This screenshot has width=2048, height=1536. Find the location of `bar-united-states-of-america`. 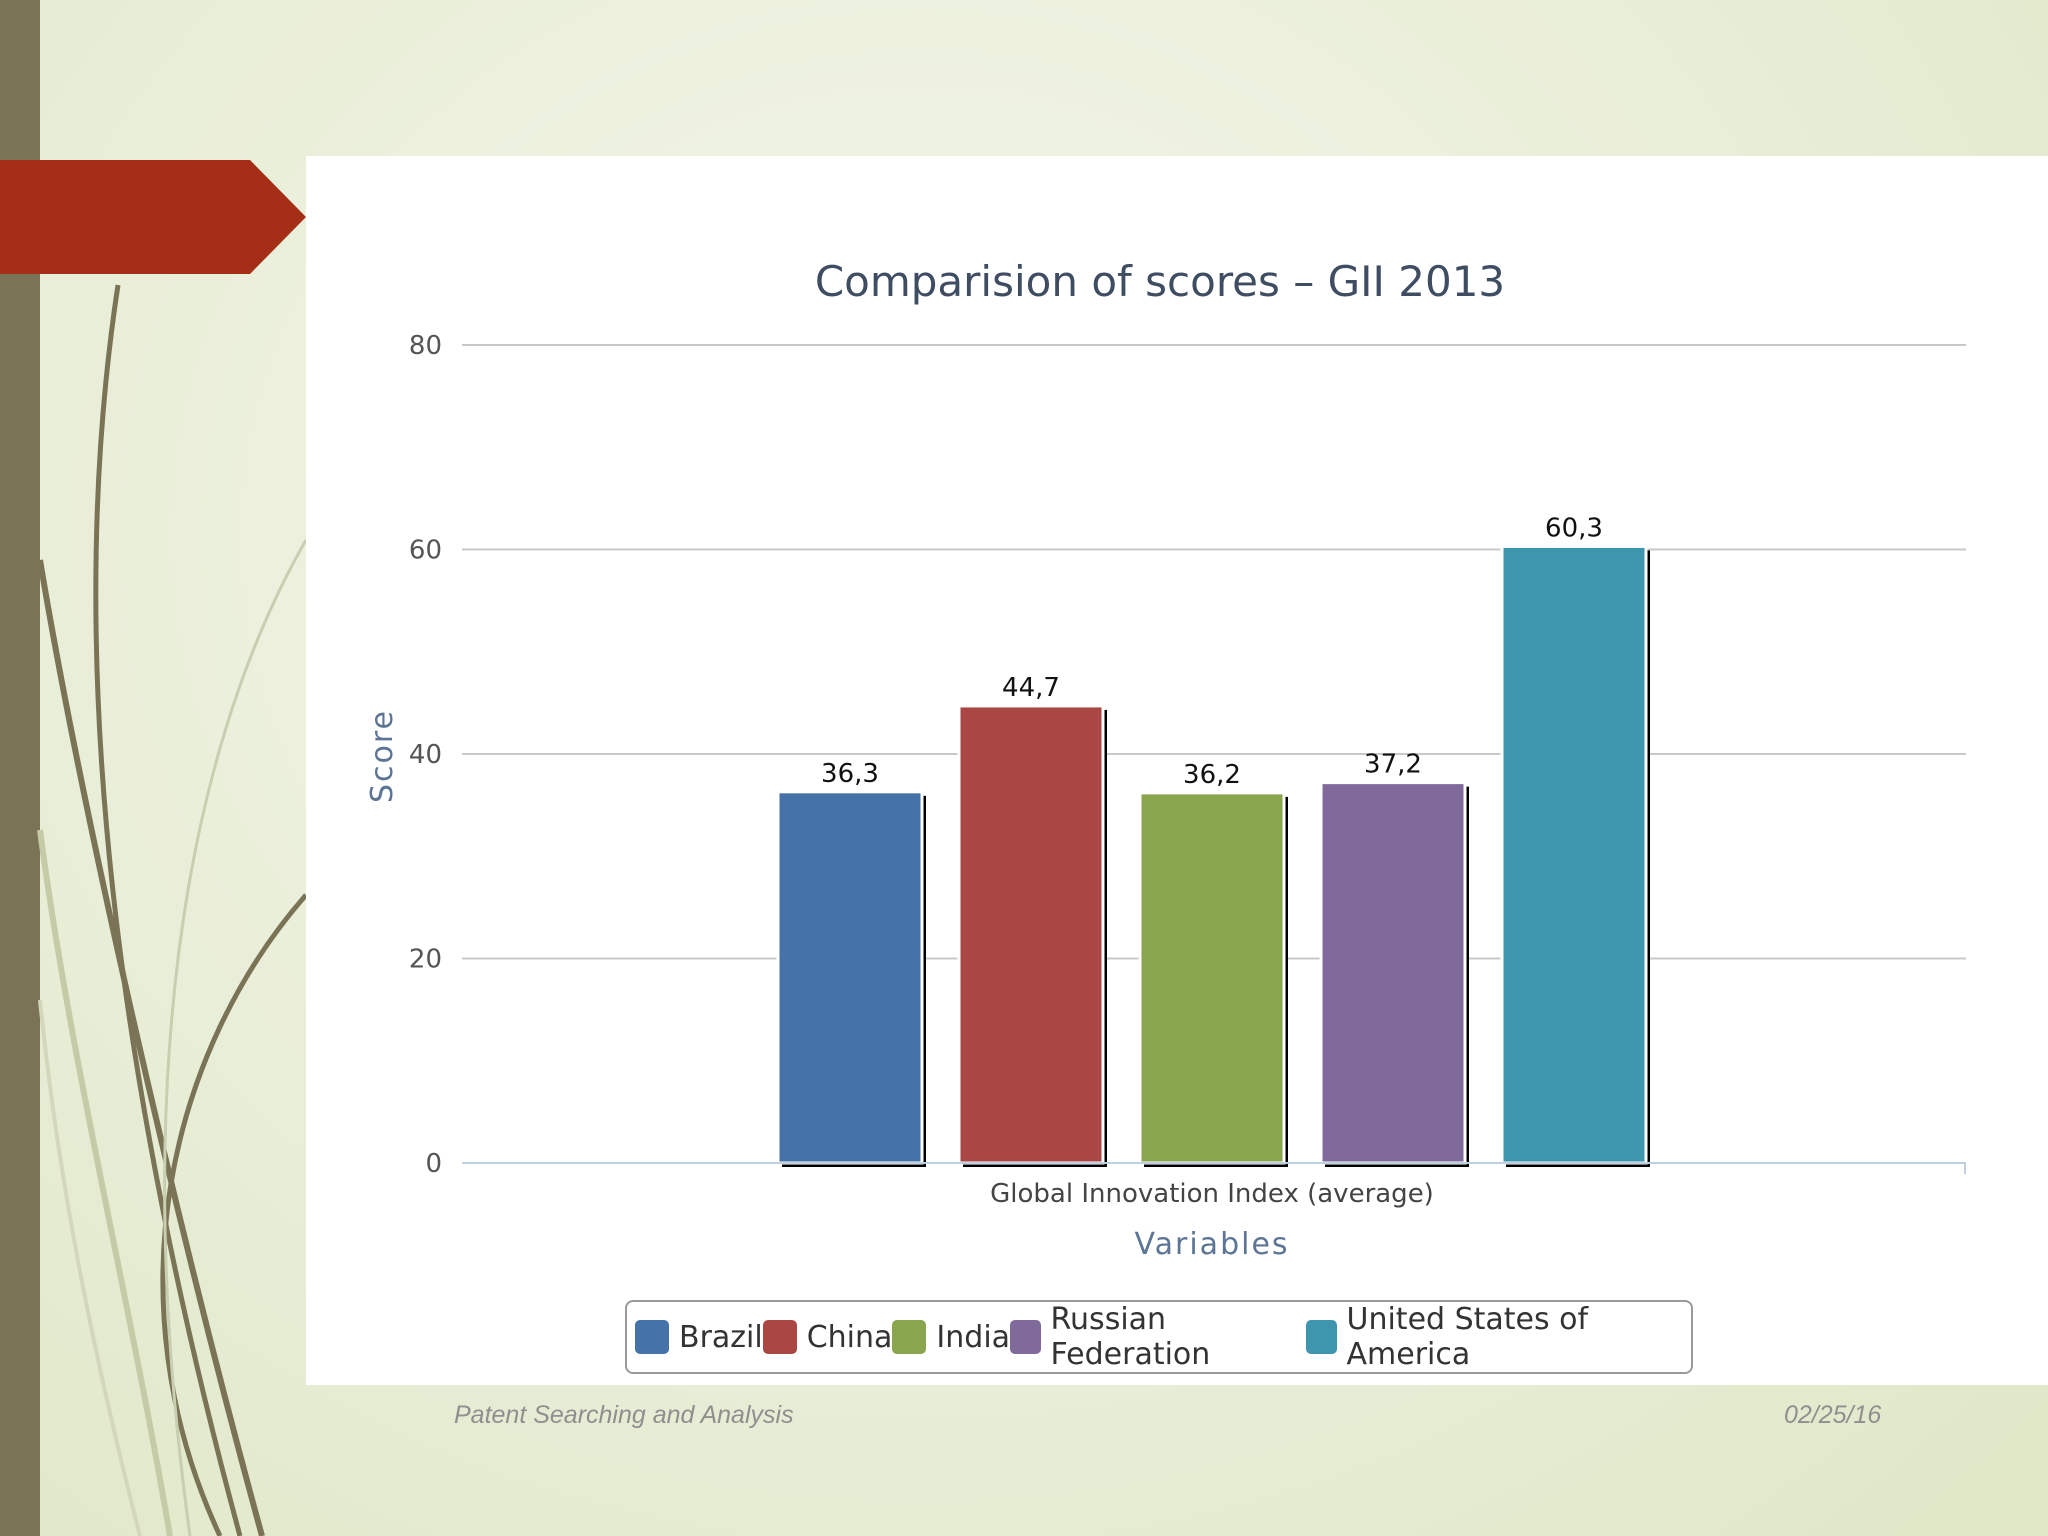

bar-united-states-of-america is located at coordinates (1574, 854).